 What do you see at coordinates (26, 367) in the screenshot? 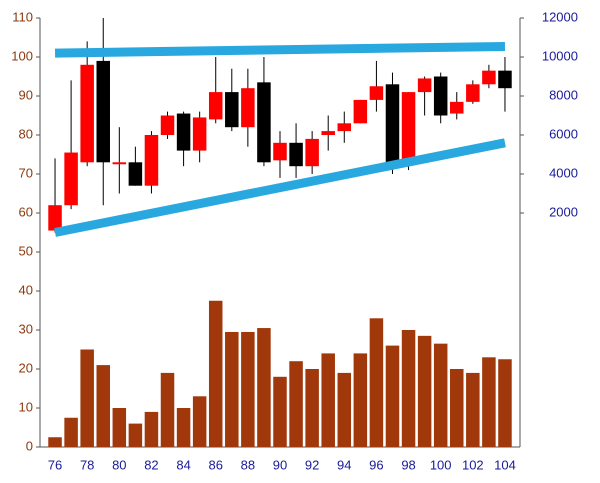
I see `y-tick-label: 20` at bounding box center [26, 367].